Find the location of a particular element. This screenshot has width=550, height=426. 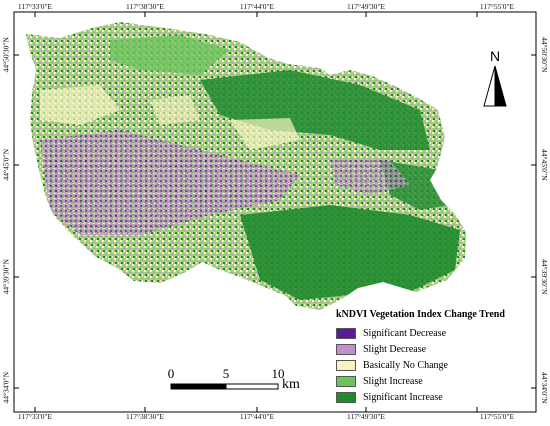

grid-label-right: 44°39'30"N is located at coordinates (544, 277).